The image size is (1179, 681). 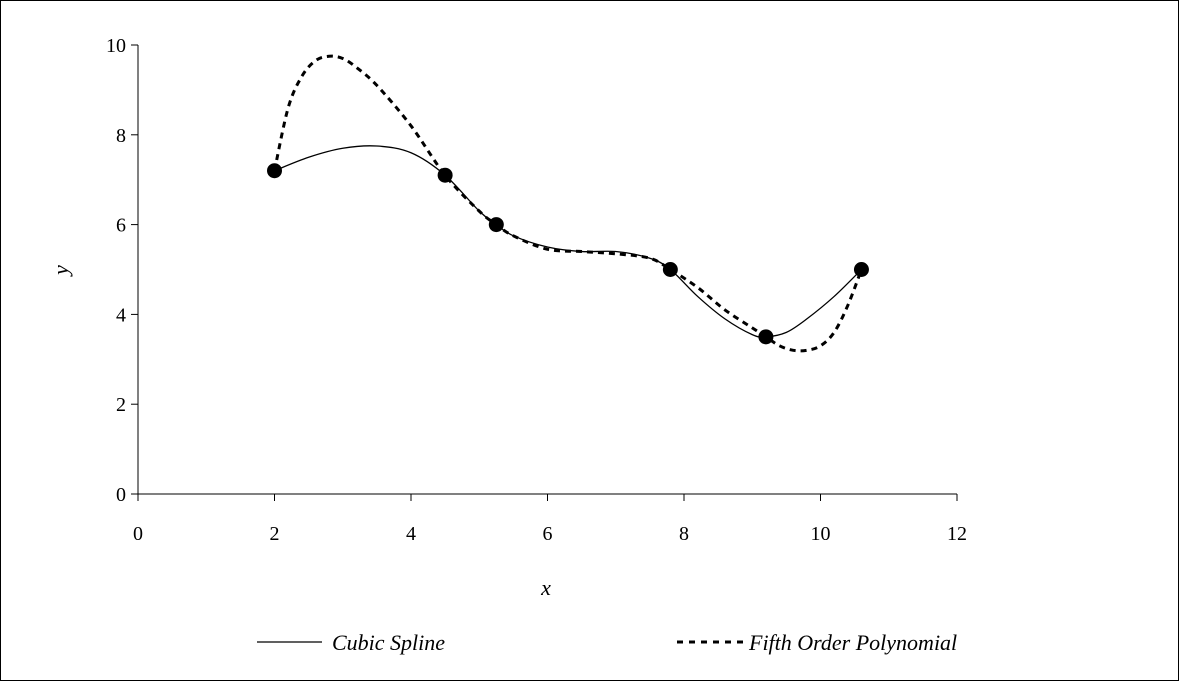 What do you see at coordinates (607, 642) in the screenshot?
I see `legend: Cubic Spline Fifth Order Polynomial` at bounding box center [607, 642].